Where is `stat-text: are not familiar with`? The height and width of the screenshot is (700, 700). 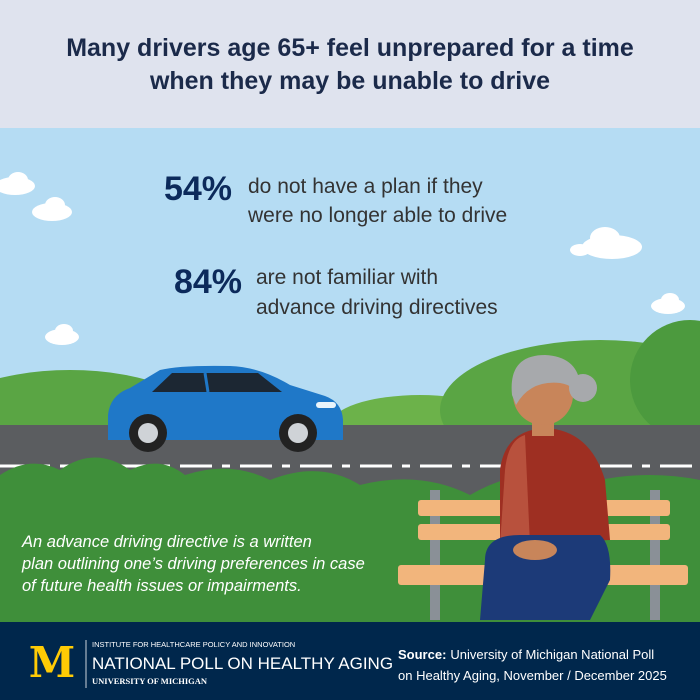
stat-text: are not familiar with is located at coordinates (347, 277).